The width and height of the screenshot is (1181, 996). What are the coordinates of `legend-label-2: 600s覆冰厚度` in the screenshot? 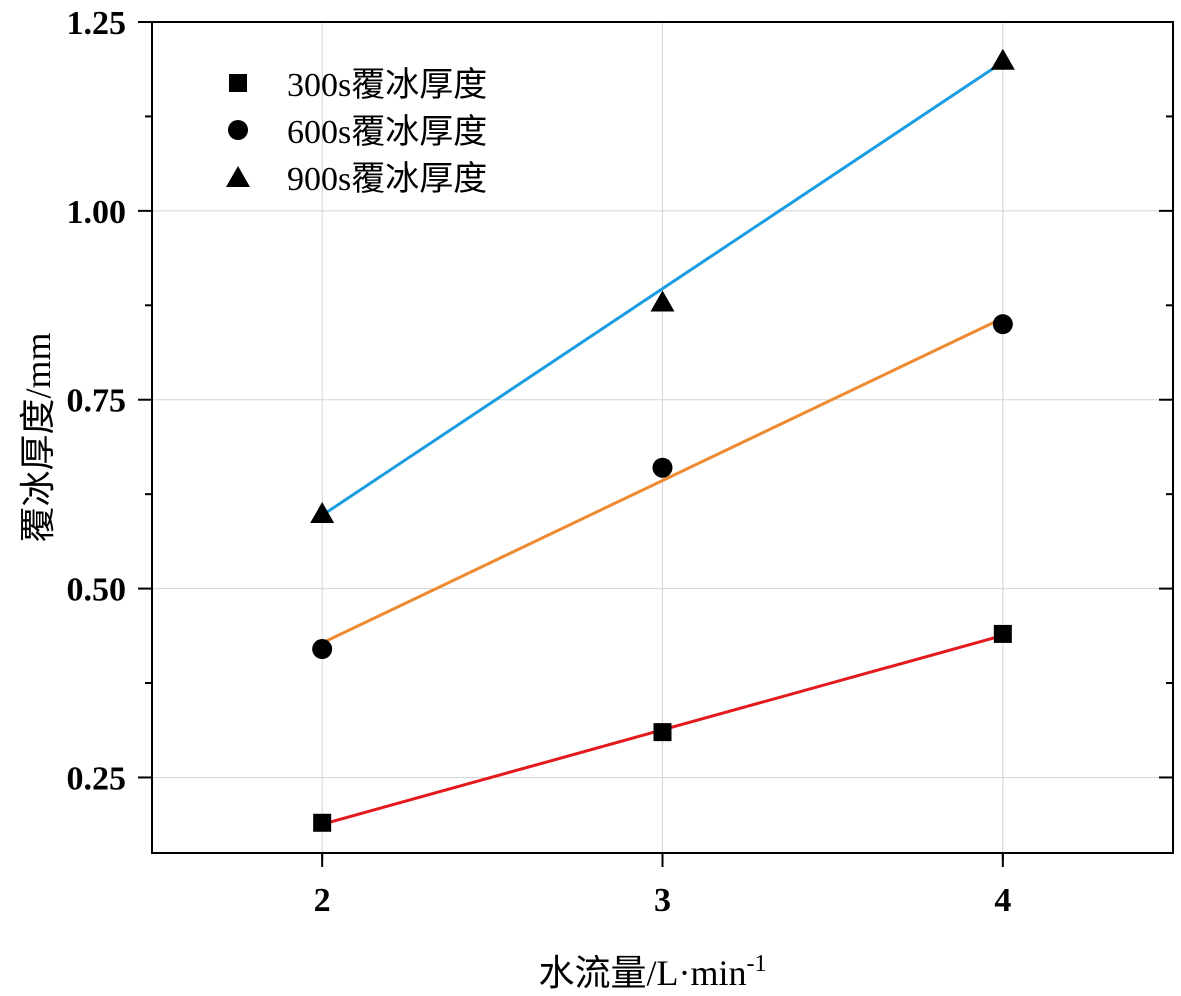 It's located at (387, 132).